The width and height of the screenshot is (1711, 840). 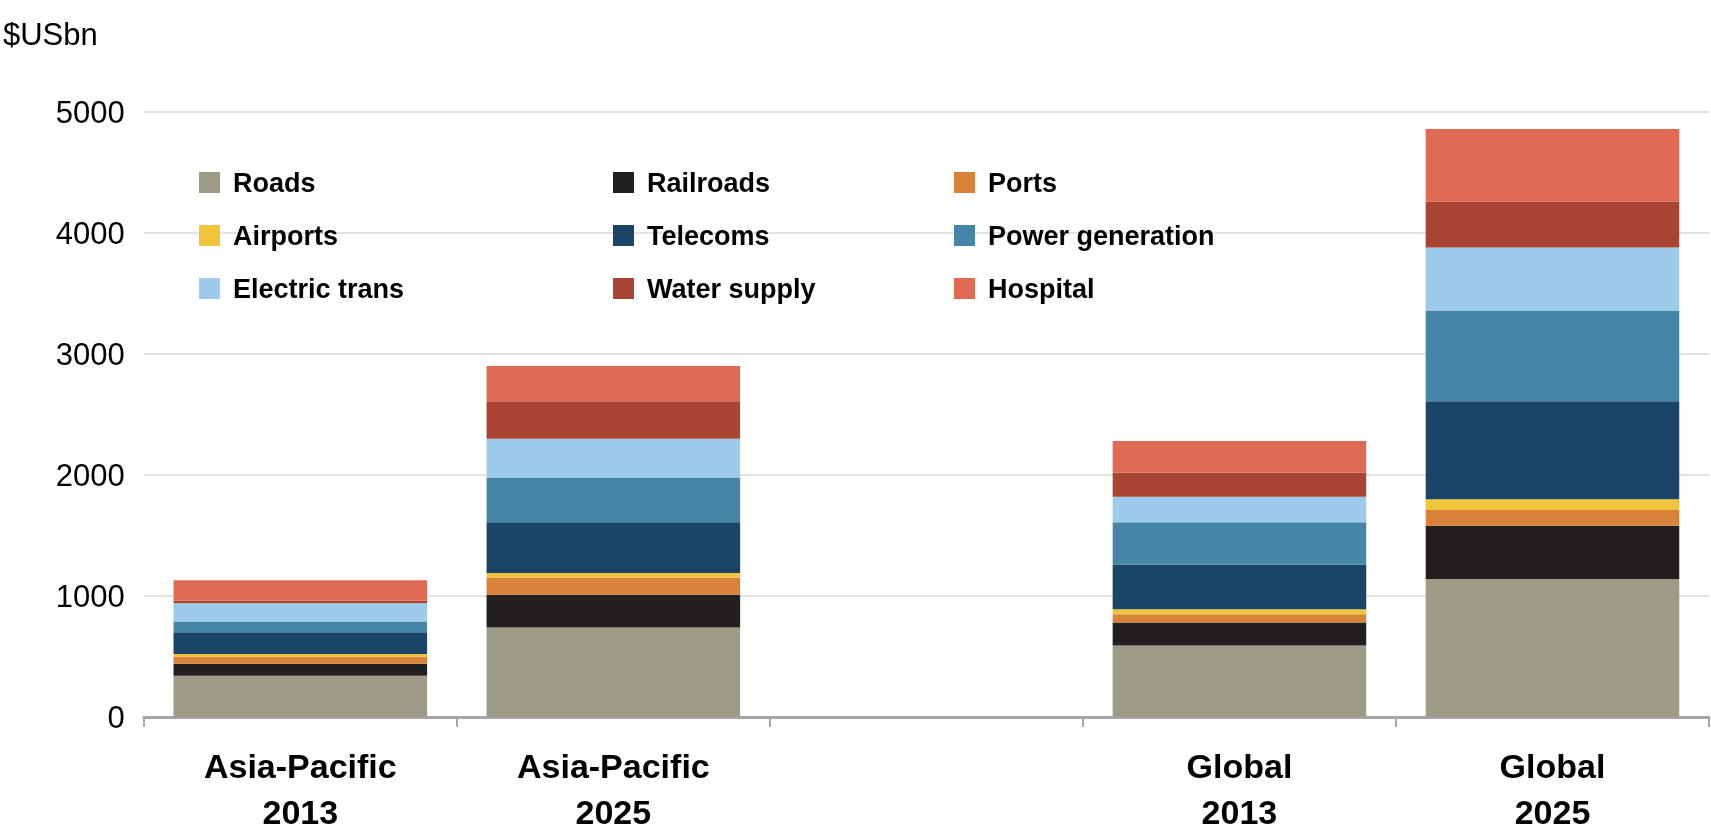 What do you see at coordinates (1041, 288) in the screenshot?
I see `legend-label: Hospital` at bounding box center [1041, 288].